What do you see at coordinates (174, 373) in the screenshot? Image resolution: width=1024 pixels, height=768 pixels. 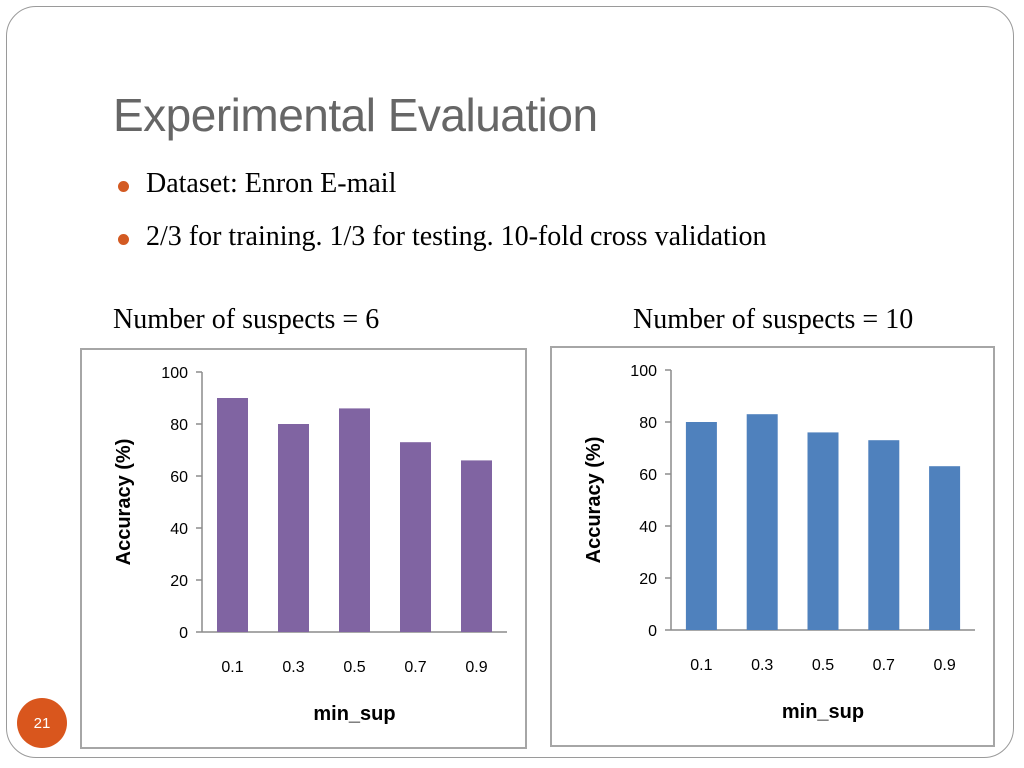 I see `left-y-tick-label: 100` at bounding box center [174, 373].